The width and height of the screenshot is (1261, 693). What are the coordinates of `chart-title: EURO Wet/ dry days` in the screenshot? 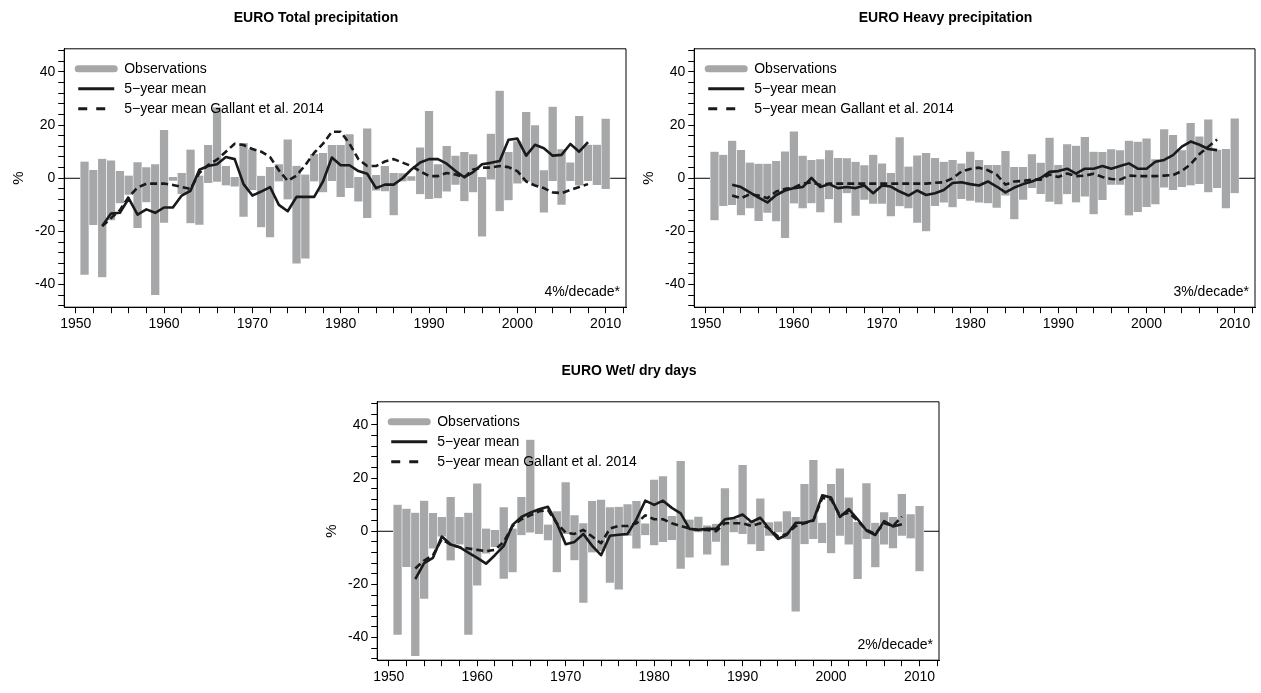 It's located at (629, 370).